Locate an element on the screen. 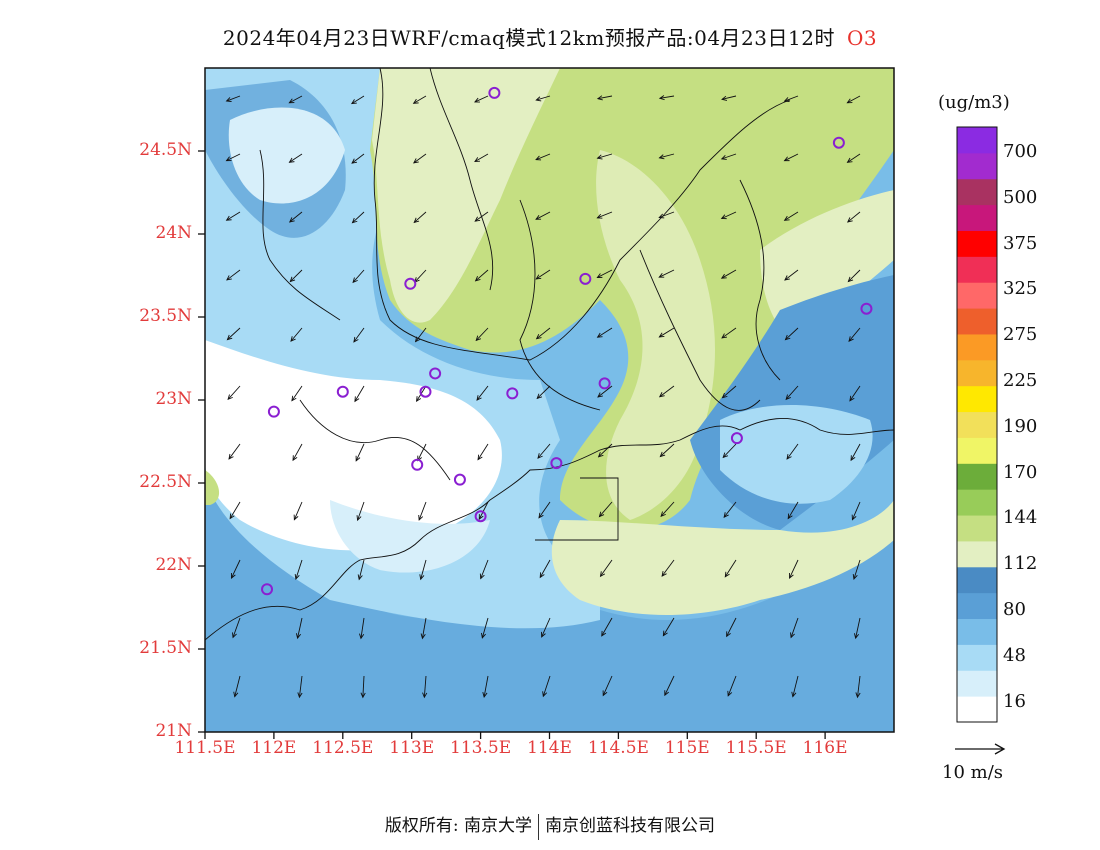 The image size is (1100, 850). colorbar-label: 275 is located at coordinates (1020, 335).